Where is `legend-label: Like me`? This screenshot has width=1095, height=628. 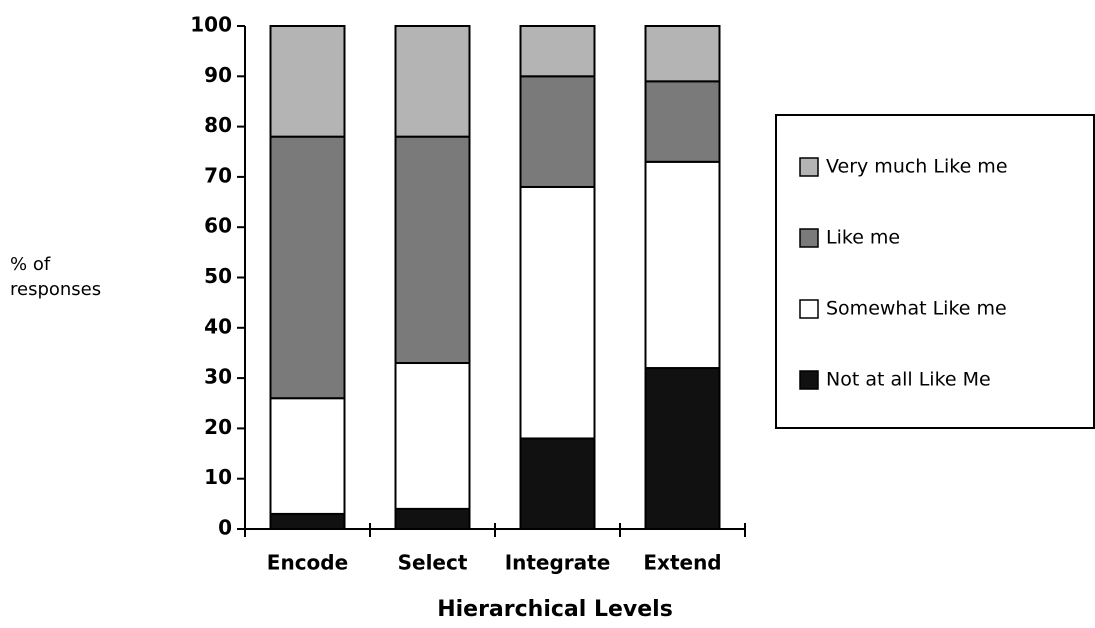 legend-label: Like me is located at coordinates (863, 238).